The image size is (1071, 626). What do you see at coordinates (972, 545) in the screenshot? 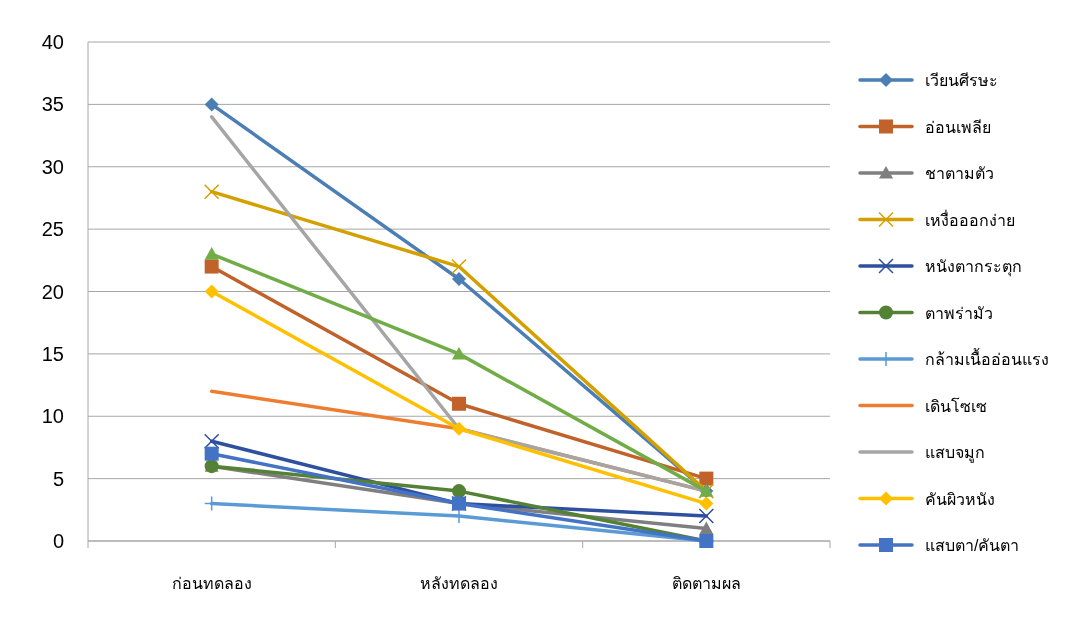
I see `legend-label: แสบตา/คันตา` at bounding box center [972, 545].